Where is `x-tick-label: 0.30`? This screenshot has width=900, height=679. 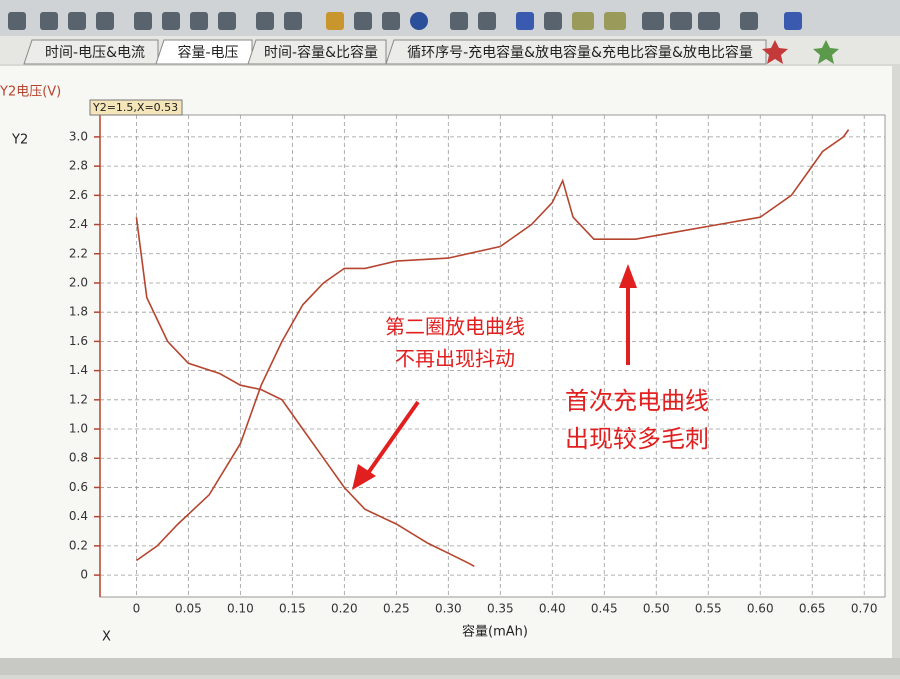
x-tick-label: 0.30 is located at coordinates (448, 609).